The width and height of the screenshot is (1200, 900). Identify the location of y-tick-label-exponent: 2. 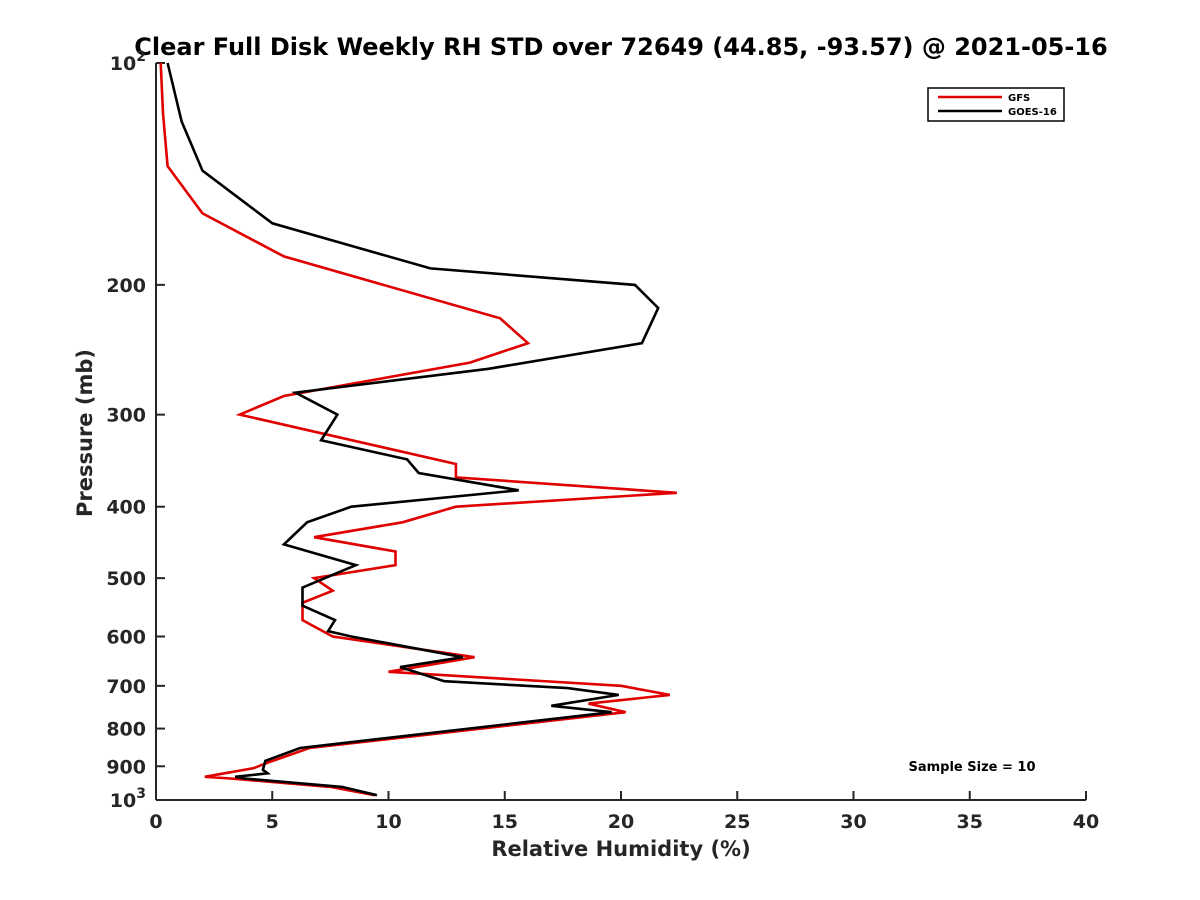
(141, 57).